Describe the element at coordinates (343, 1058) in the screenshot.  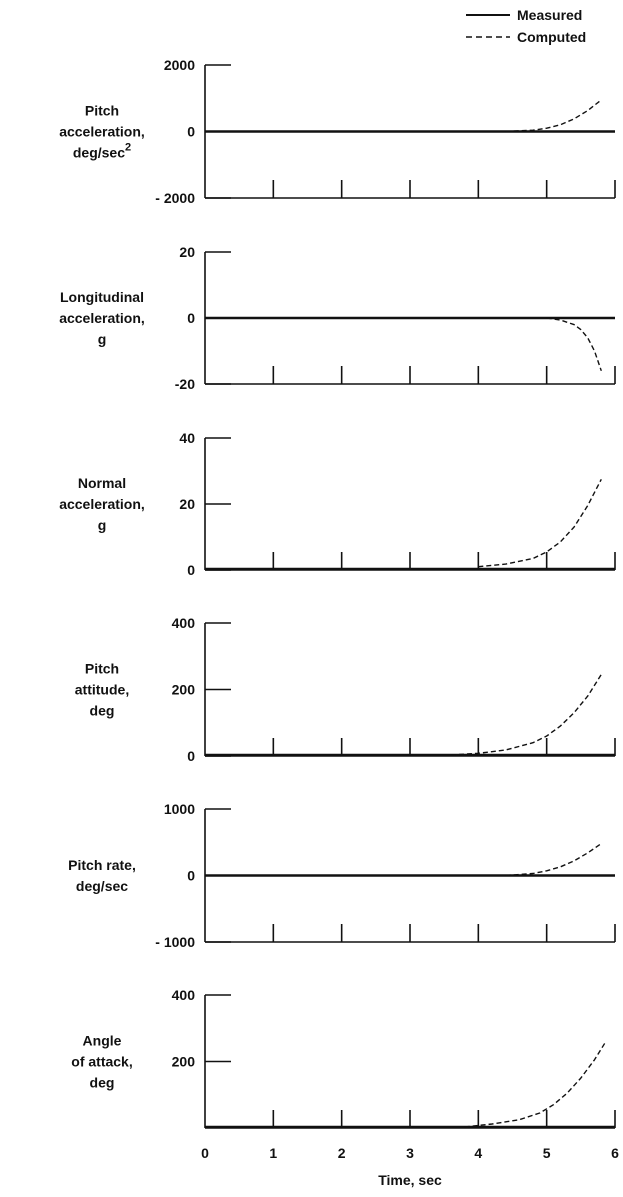
I see `panel-6: 400 200 Angle of attack, deg` at that location.